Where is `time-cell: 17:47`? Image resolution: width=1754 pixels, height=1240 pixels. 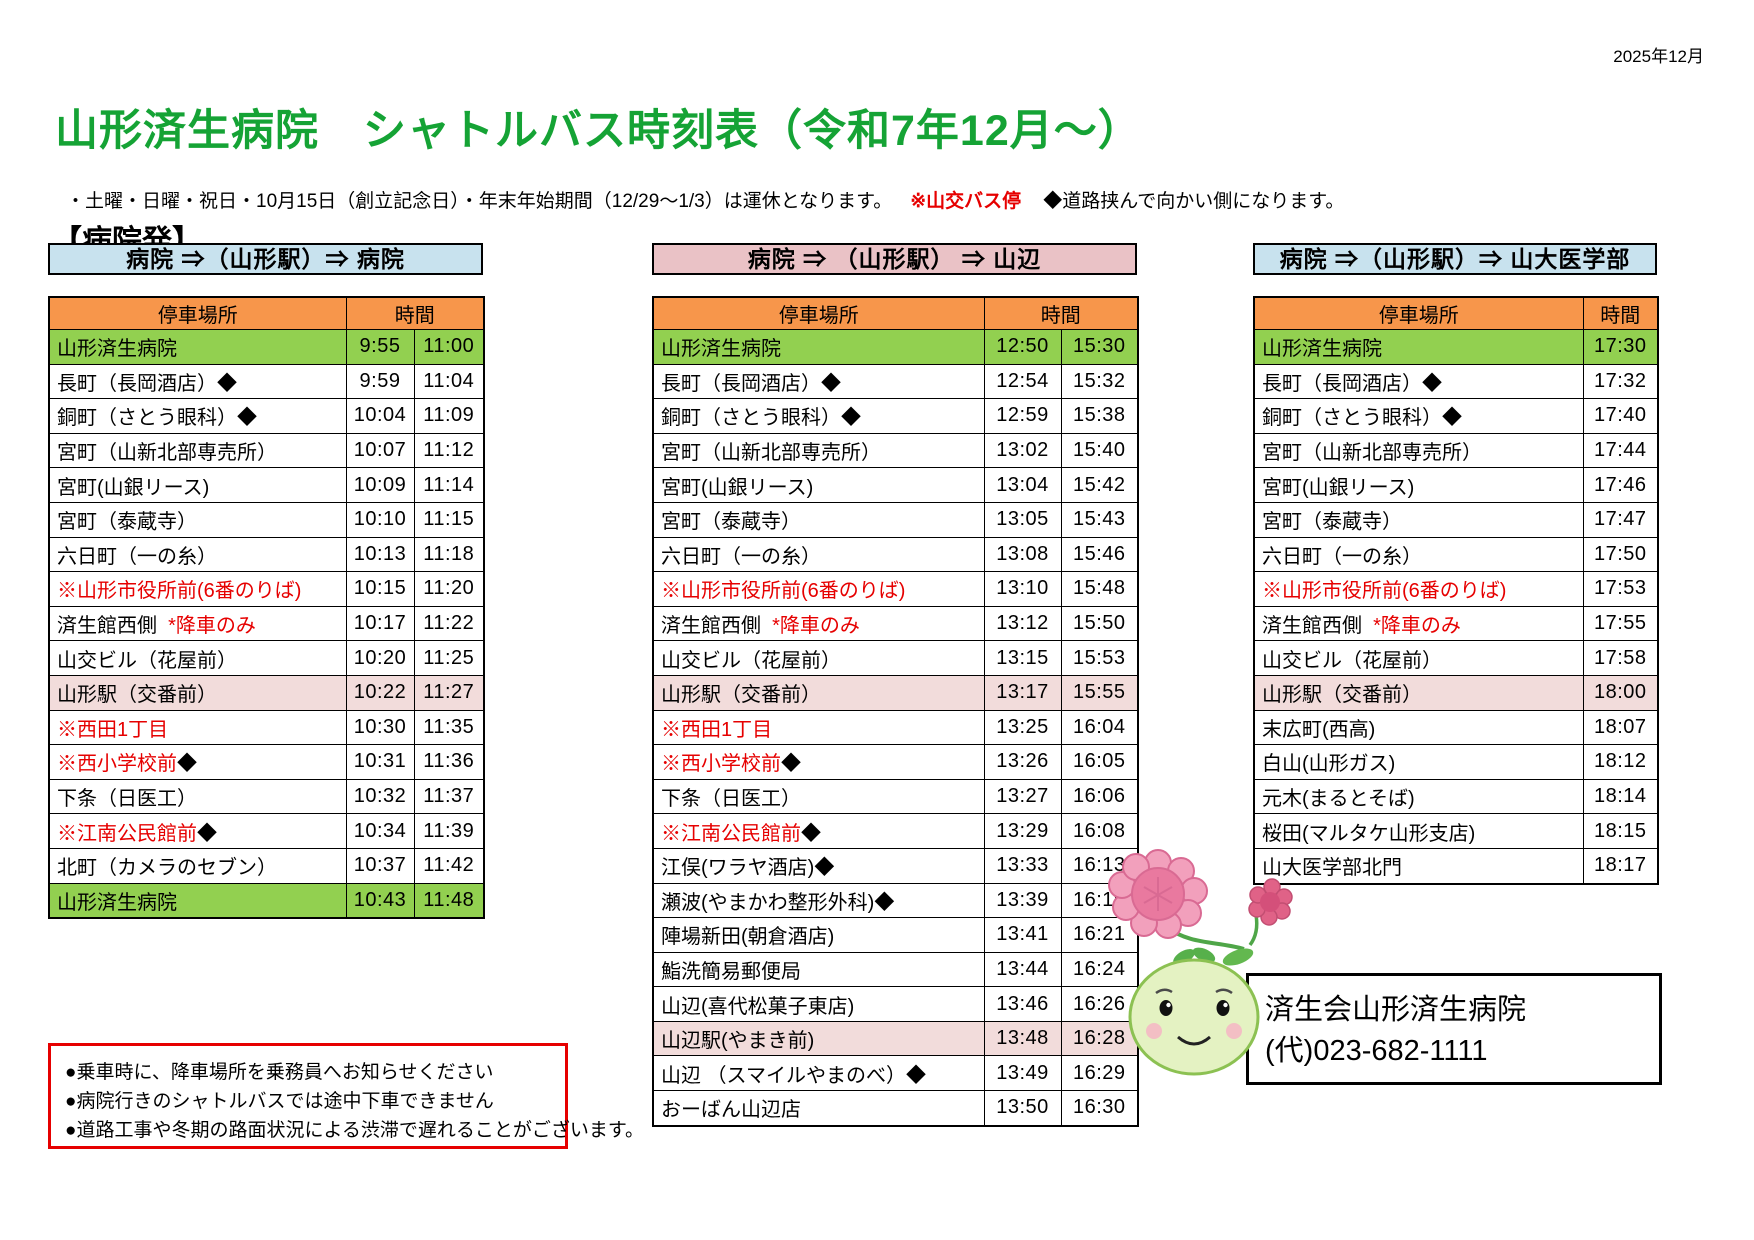
time-cell: 17:47 is located at coordinates (1620, 519).